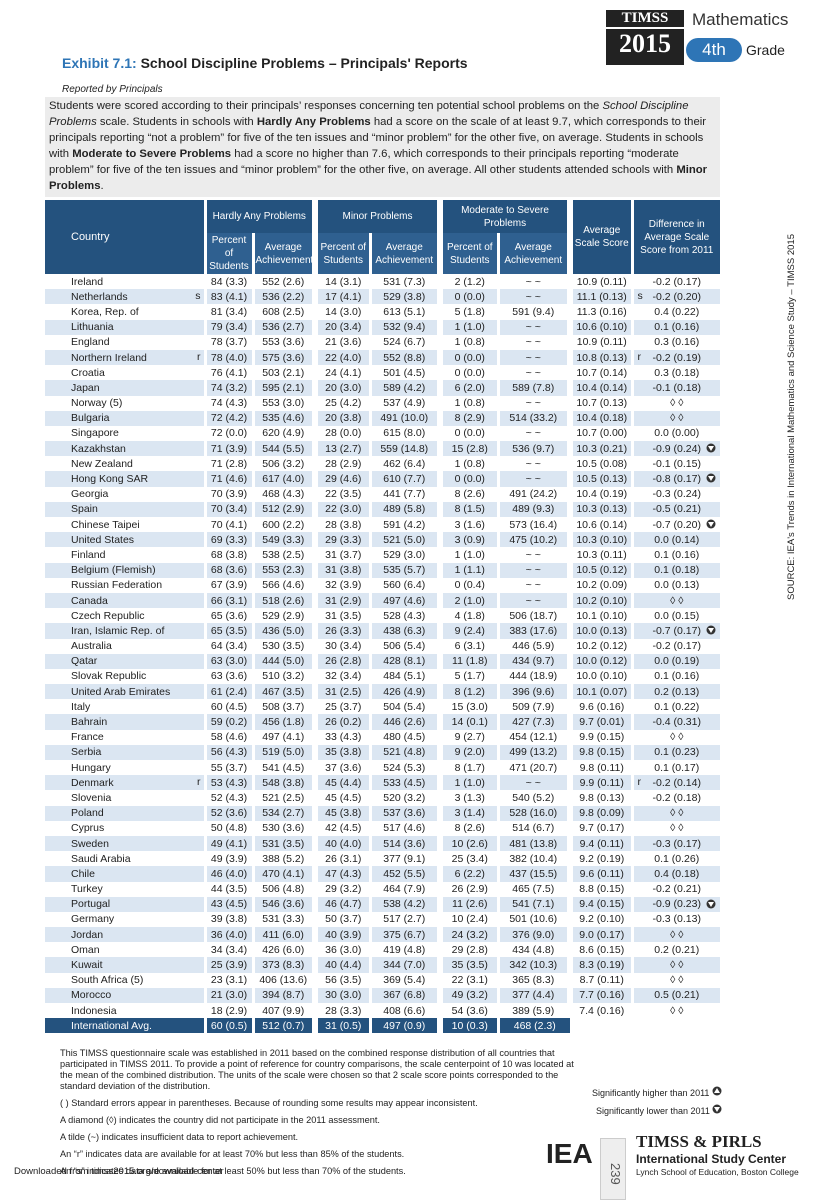 This screenshot has height=1200, width=826. Describe the element at coordinates (651, 1093) in the screenshot. I see `legend-text: Significantly higher than 2011` at that location.